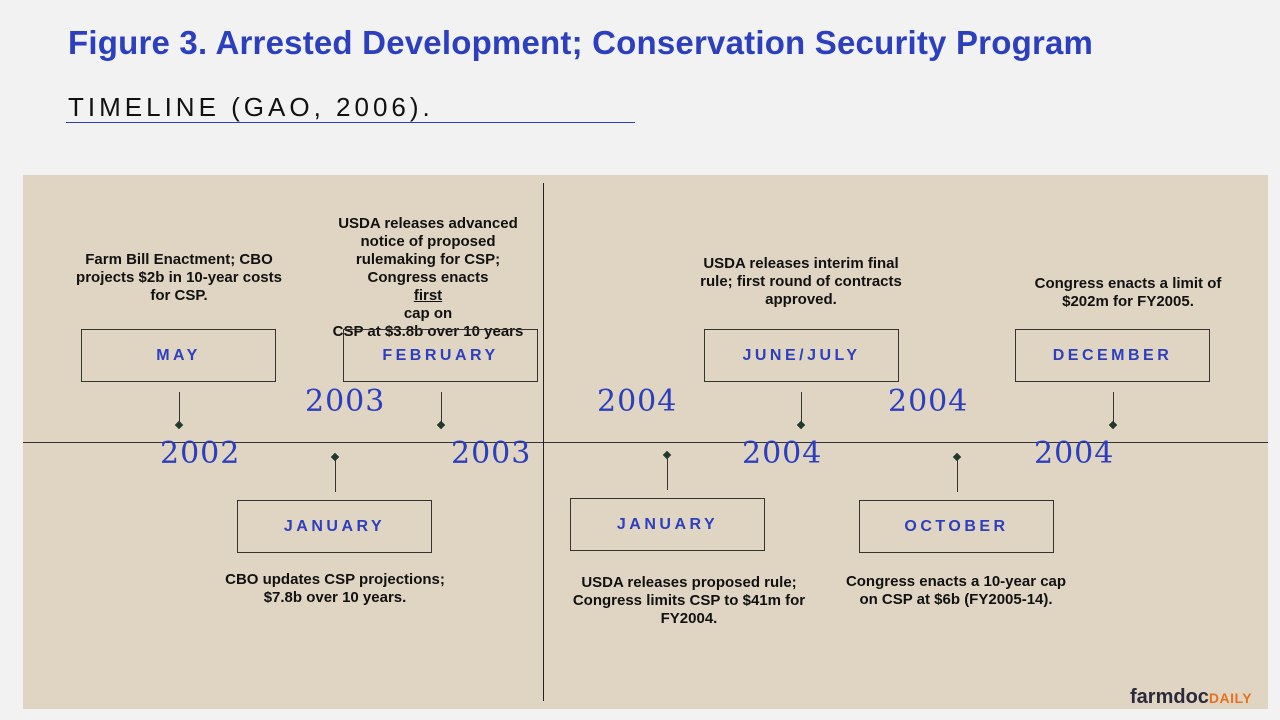 The height and width of the screenshot is (720, 1280). What do you see at coordinates (801, 408) in the screenshot?
I see `connector-junjul-2004` at bounding box center [801, 408].